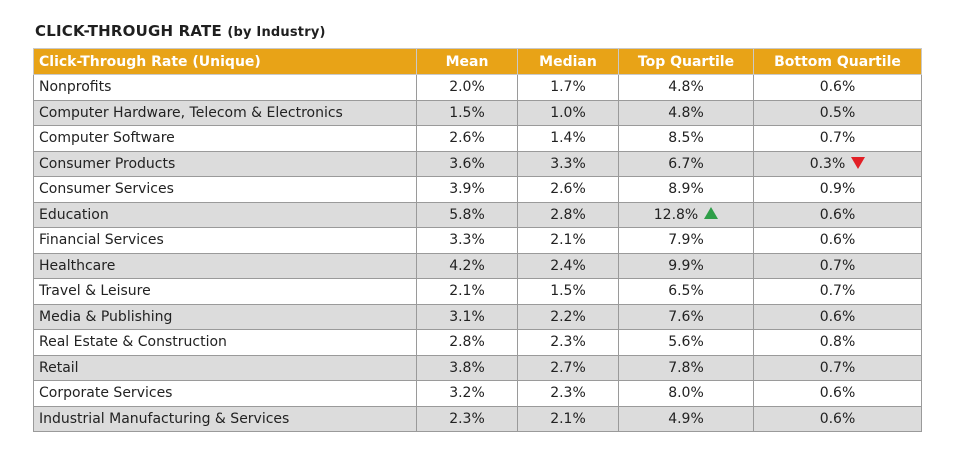  Describe the element at coordinates (477, 189) in the screenshot. I see `table-row: Consumer Services 3.9% 2.6% 8.9% 0.9%` at that location.